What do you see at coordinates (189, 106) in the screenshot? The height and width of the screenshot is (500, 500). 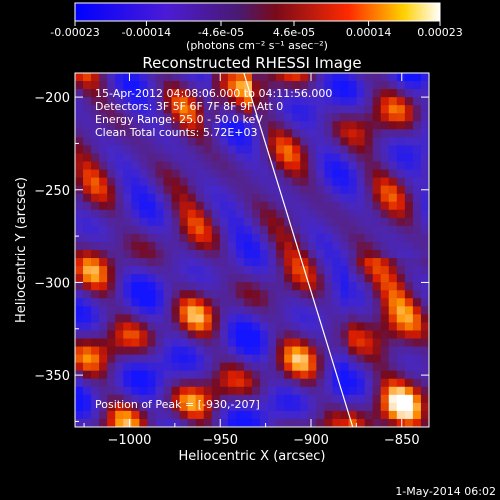 I see `annotation-detectors: Detectors: 3F 5F 6F 7F 8F 9F Att 0` at bounding box center [189, 106].